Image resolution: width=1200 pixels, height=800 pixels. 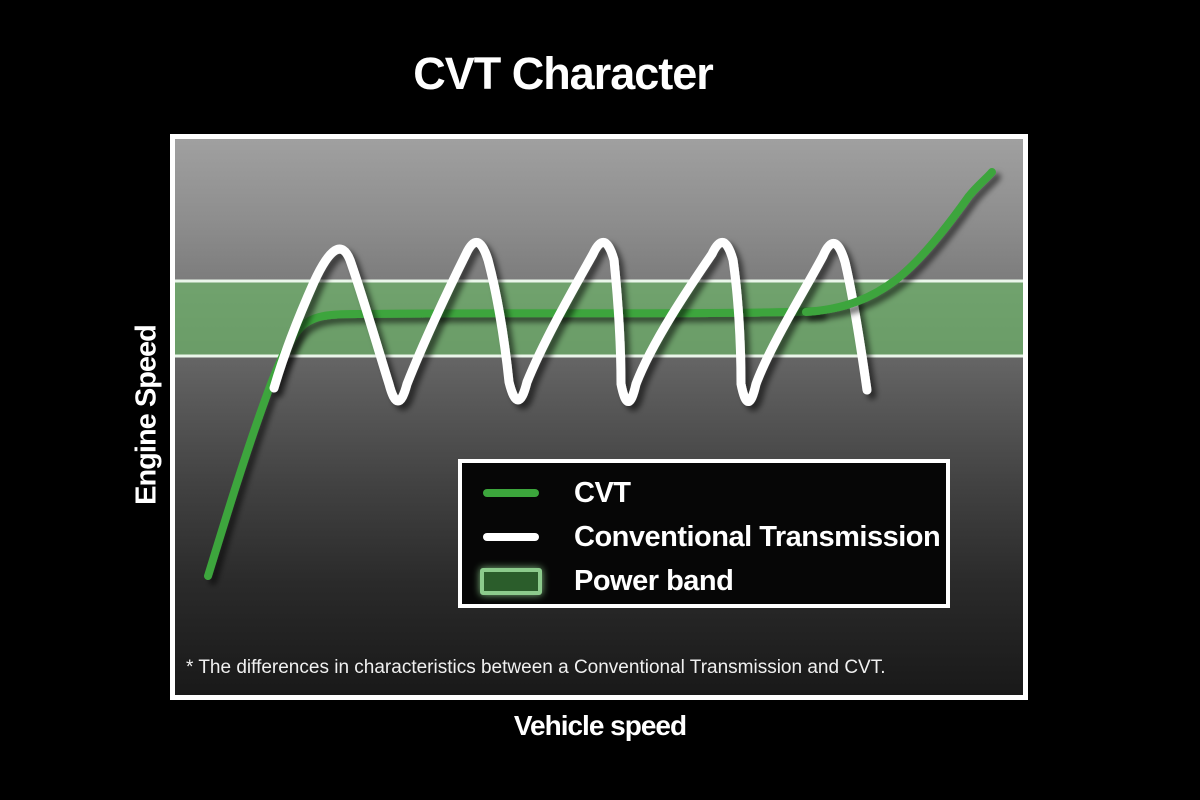 What do you see at coordinates (654, 580) in the screenshot?
I see `legend-label-power-band: Power band` at bounding box center [654, 580].